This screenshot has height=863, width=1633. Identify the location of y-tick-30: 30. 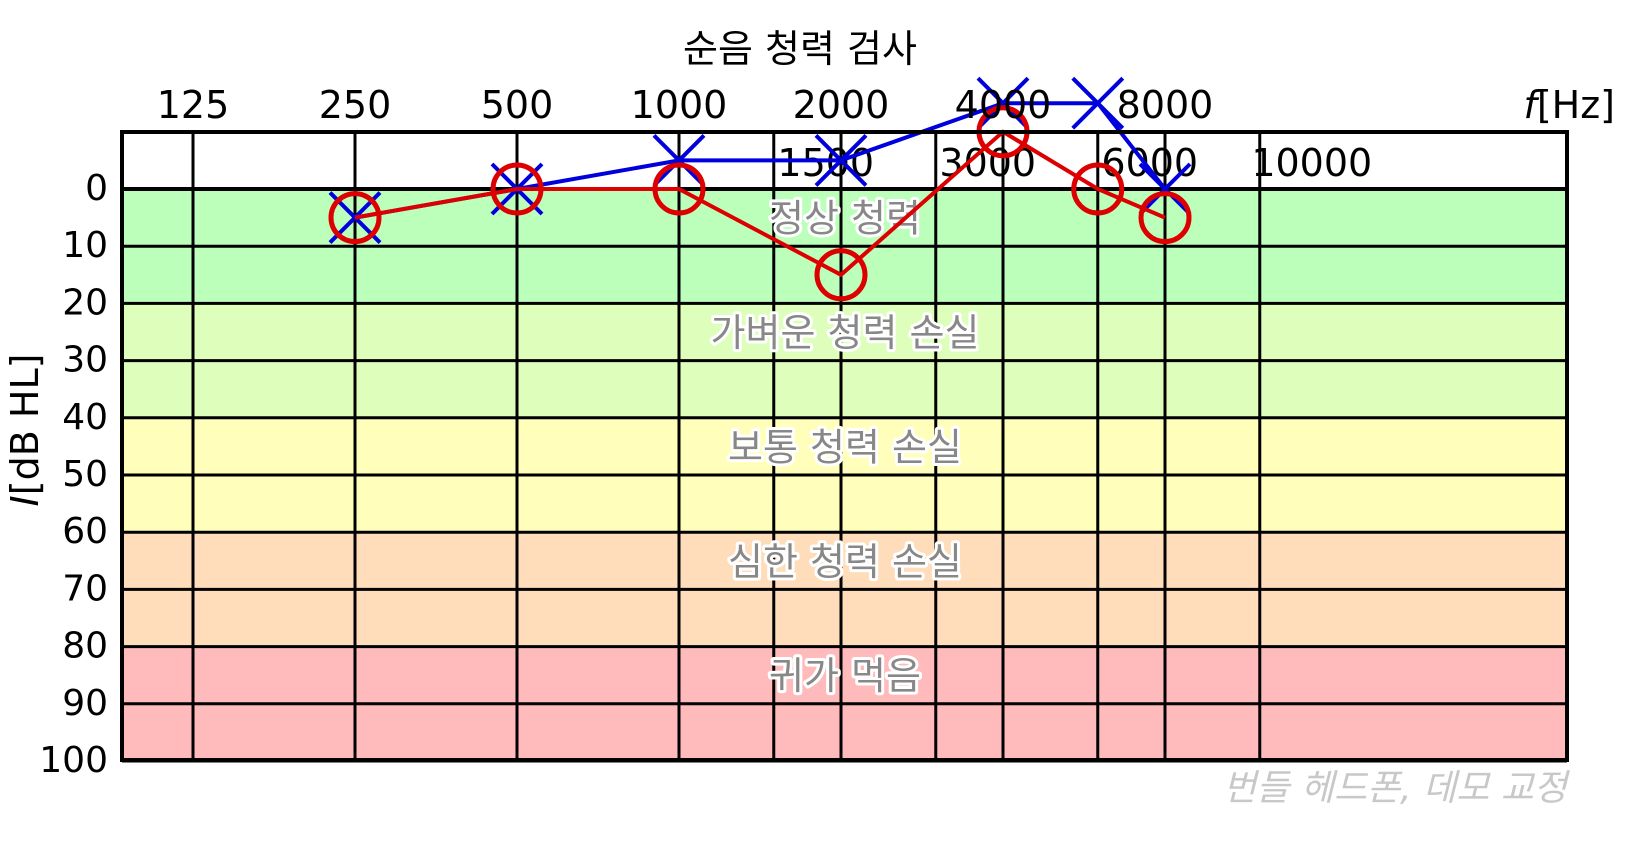
(85, 360).